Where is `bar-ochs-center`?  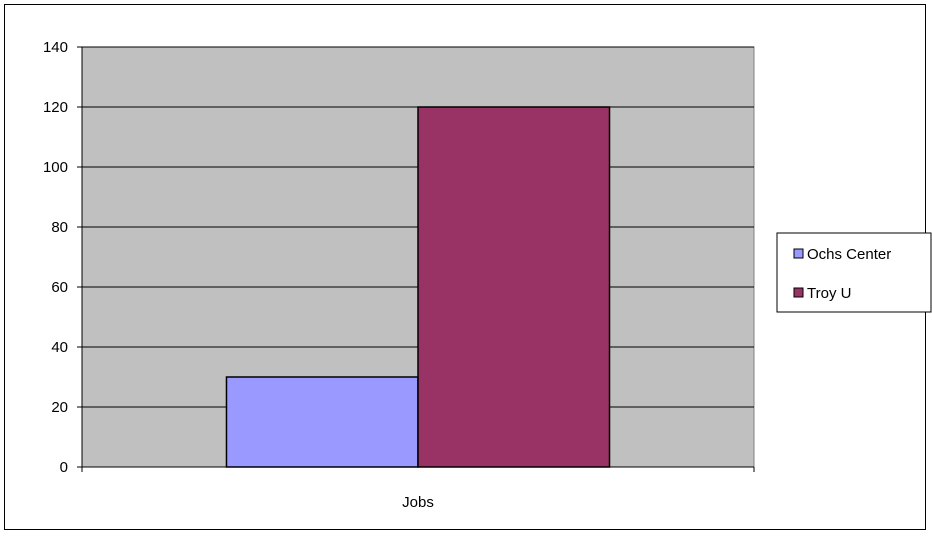 bar-ochs-center is located at coordinates (322, 422).